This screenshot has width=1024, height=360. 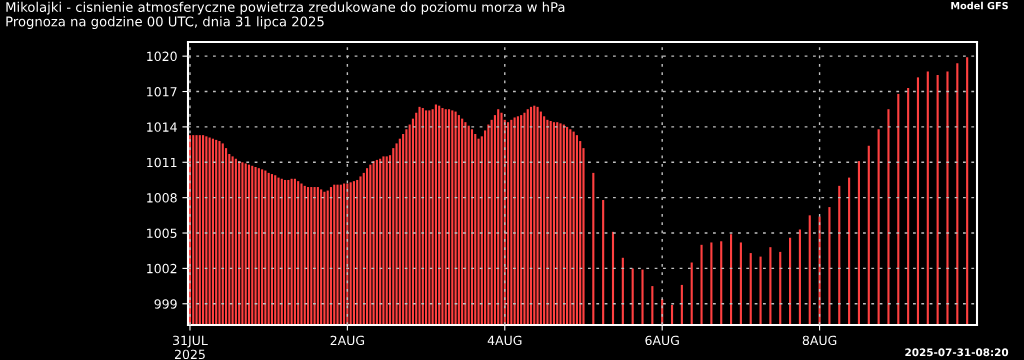 I want to click on y-tick-label: 1017, so click(x=162, y=92).